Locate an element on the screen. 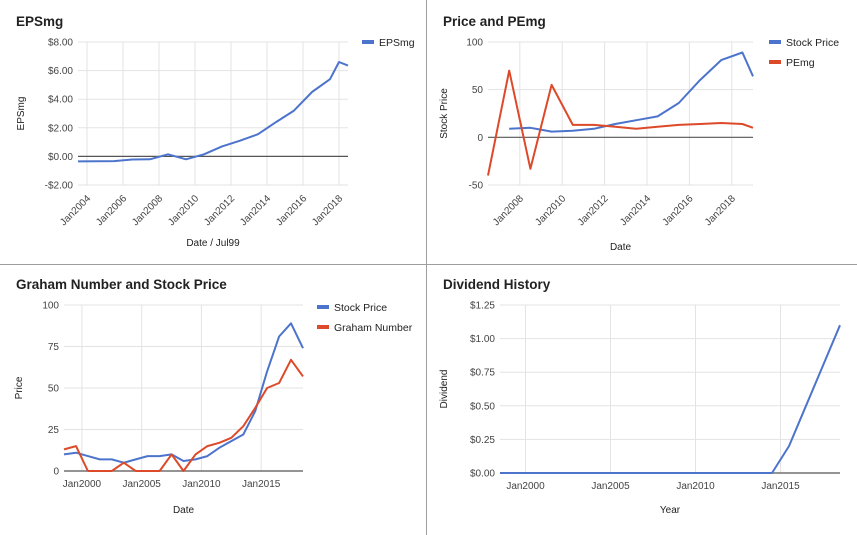  y-tick-label: $0.50 is located at coordinates (482, 406).